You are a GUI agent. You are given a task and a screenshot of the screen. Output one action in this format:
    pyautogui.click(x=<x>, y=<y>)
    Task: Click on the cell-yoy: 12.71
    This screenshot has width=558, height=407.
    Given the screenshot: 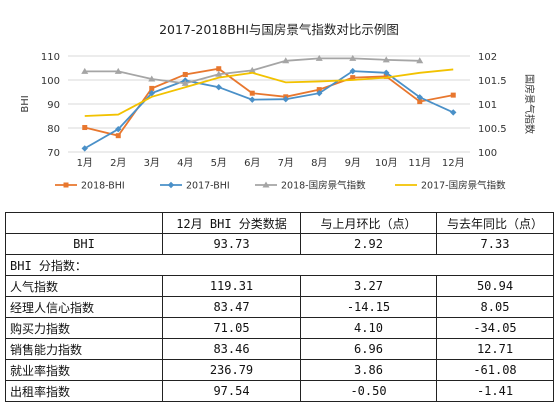 What is the action you would take?
    pyautogui.click(x=495, y=349)
    